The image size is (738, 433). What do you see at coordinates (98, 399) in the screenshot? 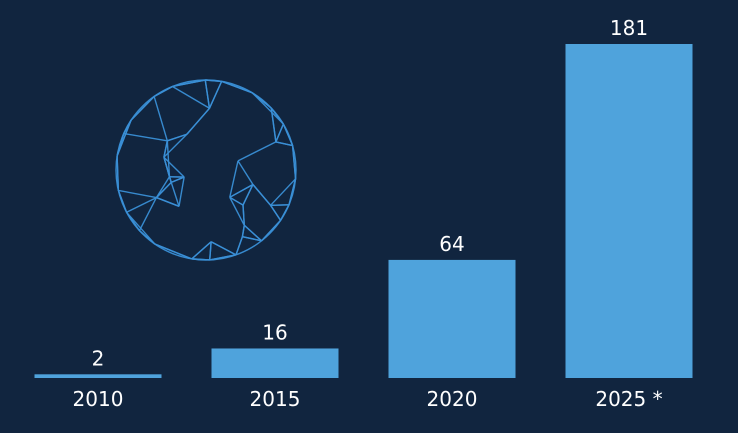
I see `x-tick-label: 2010` at bounding box center [98, 399].